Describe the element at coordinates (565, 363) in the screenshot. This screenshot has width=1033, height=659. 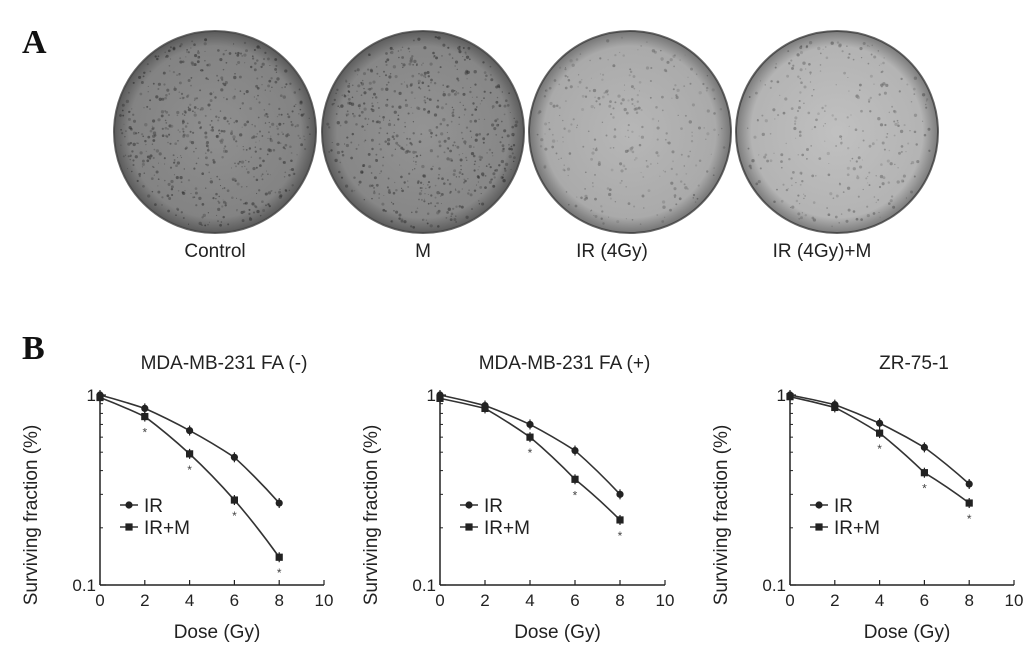
I see `chart-title: MDA-MB-231 FA (+)` at that location.